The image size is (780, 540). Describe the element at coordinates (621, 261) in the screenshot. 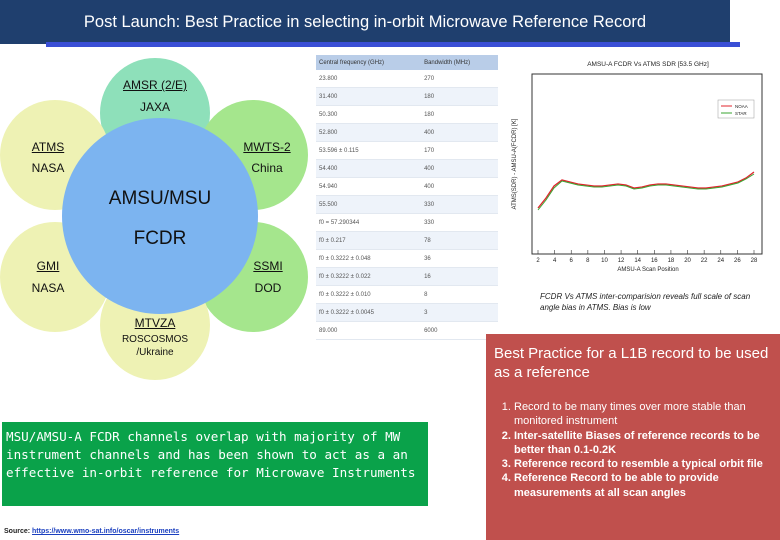

I see `x-tick-label: 12` at that location.